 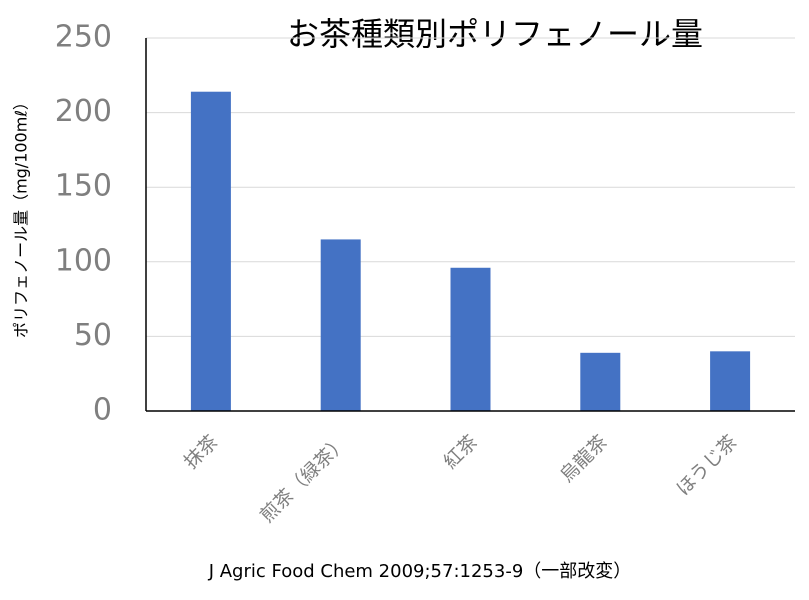 What do you see at coordinates (102, 410) in the screenshot?
I see `y-tick-label: 0` at bounding box center [102, 410].